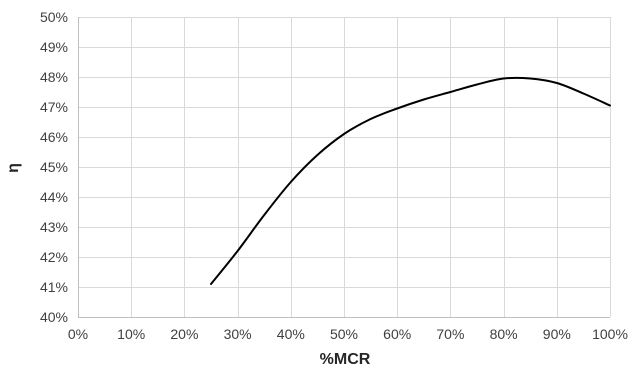 Image resolution: width=633 pixels, height=369 pixels. What do you see at coordinates (54, 197) in the screenshot?
I see `y-tick-label: 44%` at bounding box center [54, 197].